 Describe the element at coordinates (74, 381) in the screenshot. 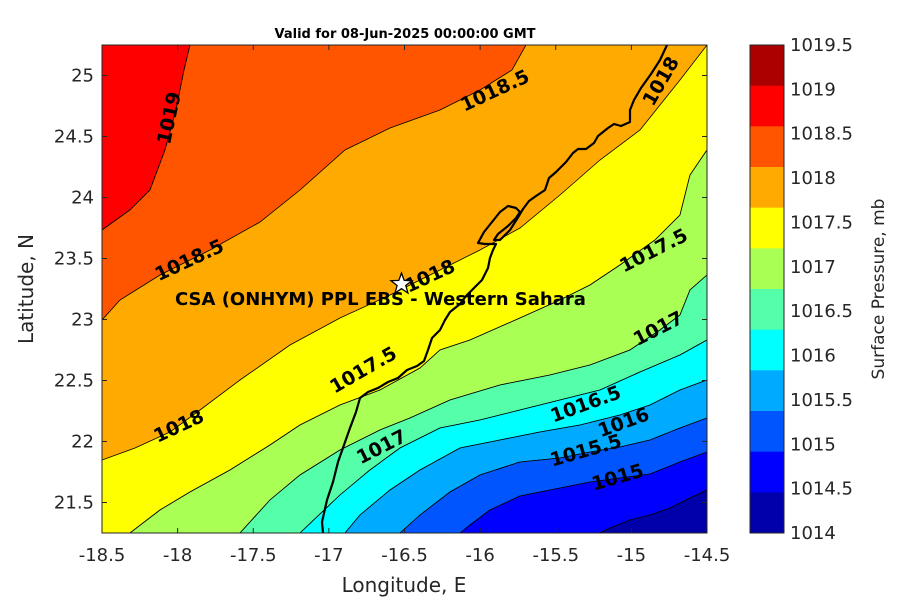

I see `y-tick-label: 22.5` at that location.